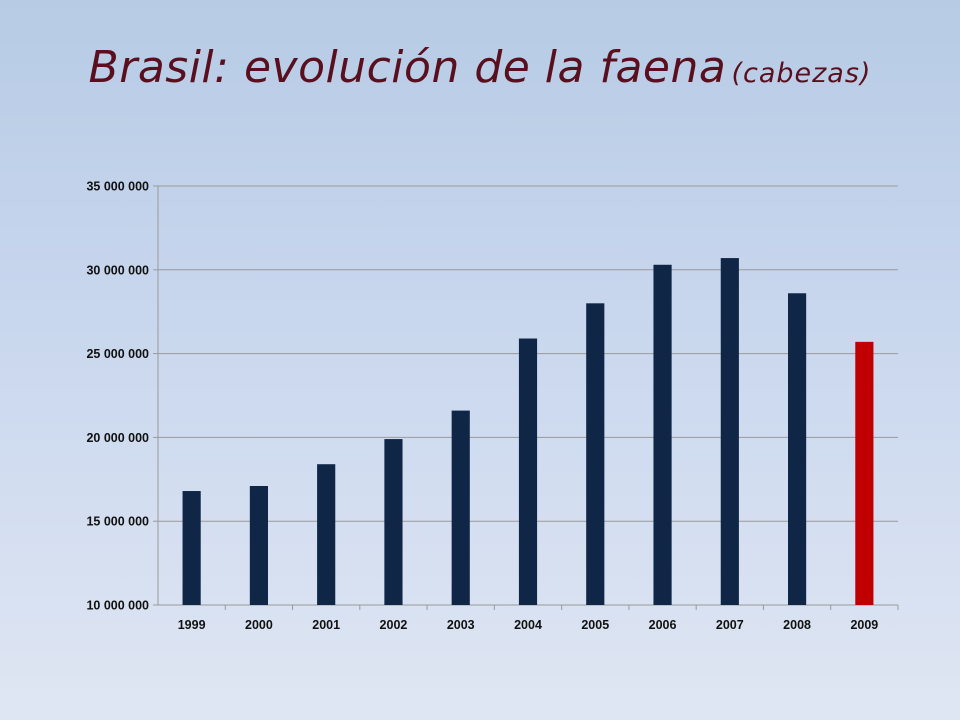  What do you see at coordinates (730, 625) in the screenshot?
I see `x-tick-label: 2007` at bounding box center [730, 625].